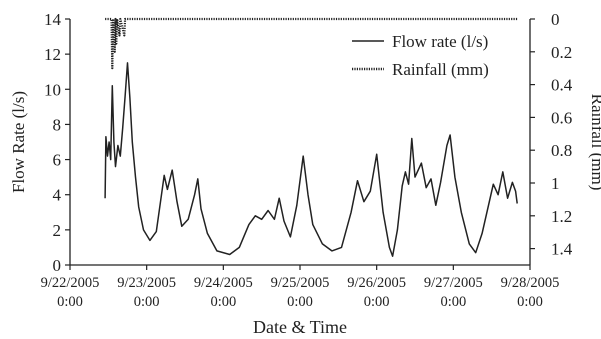  I want to click on y-tick-label: 0, so click(57, 265).